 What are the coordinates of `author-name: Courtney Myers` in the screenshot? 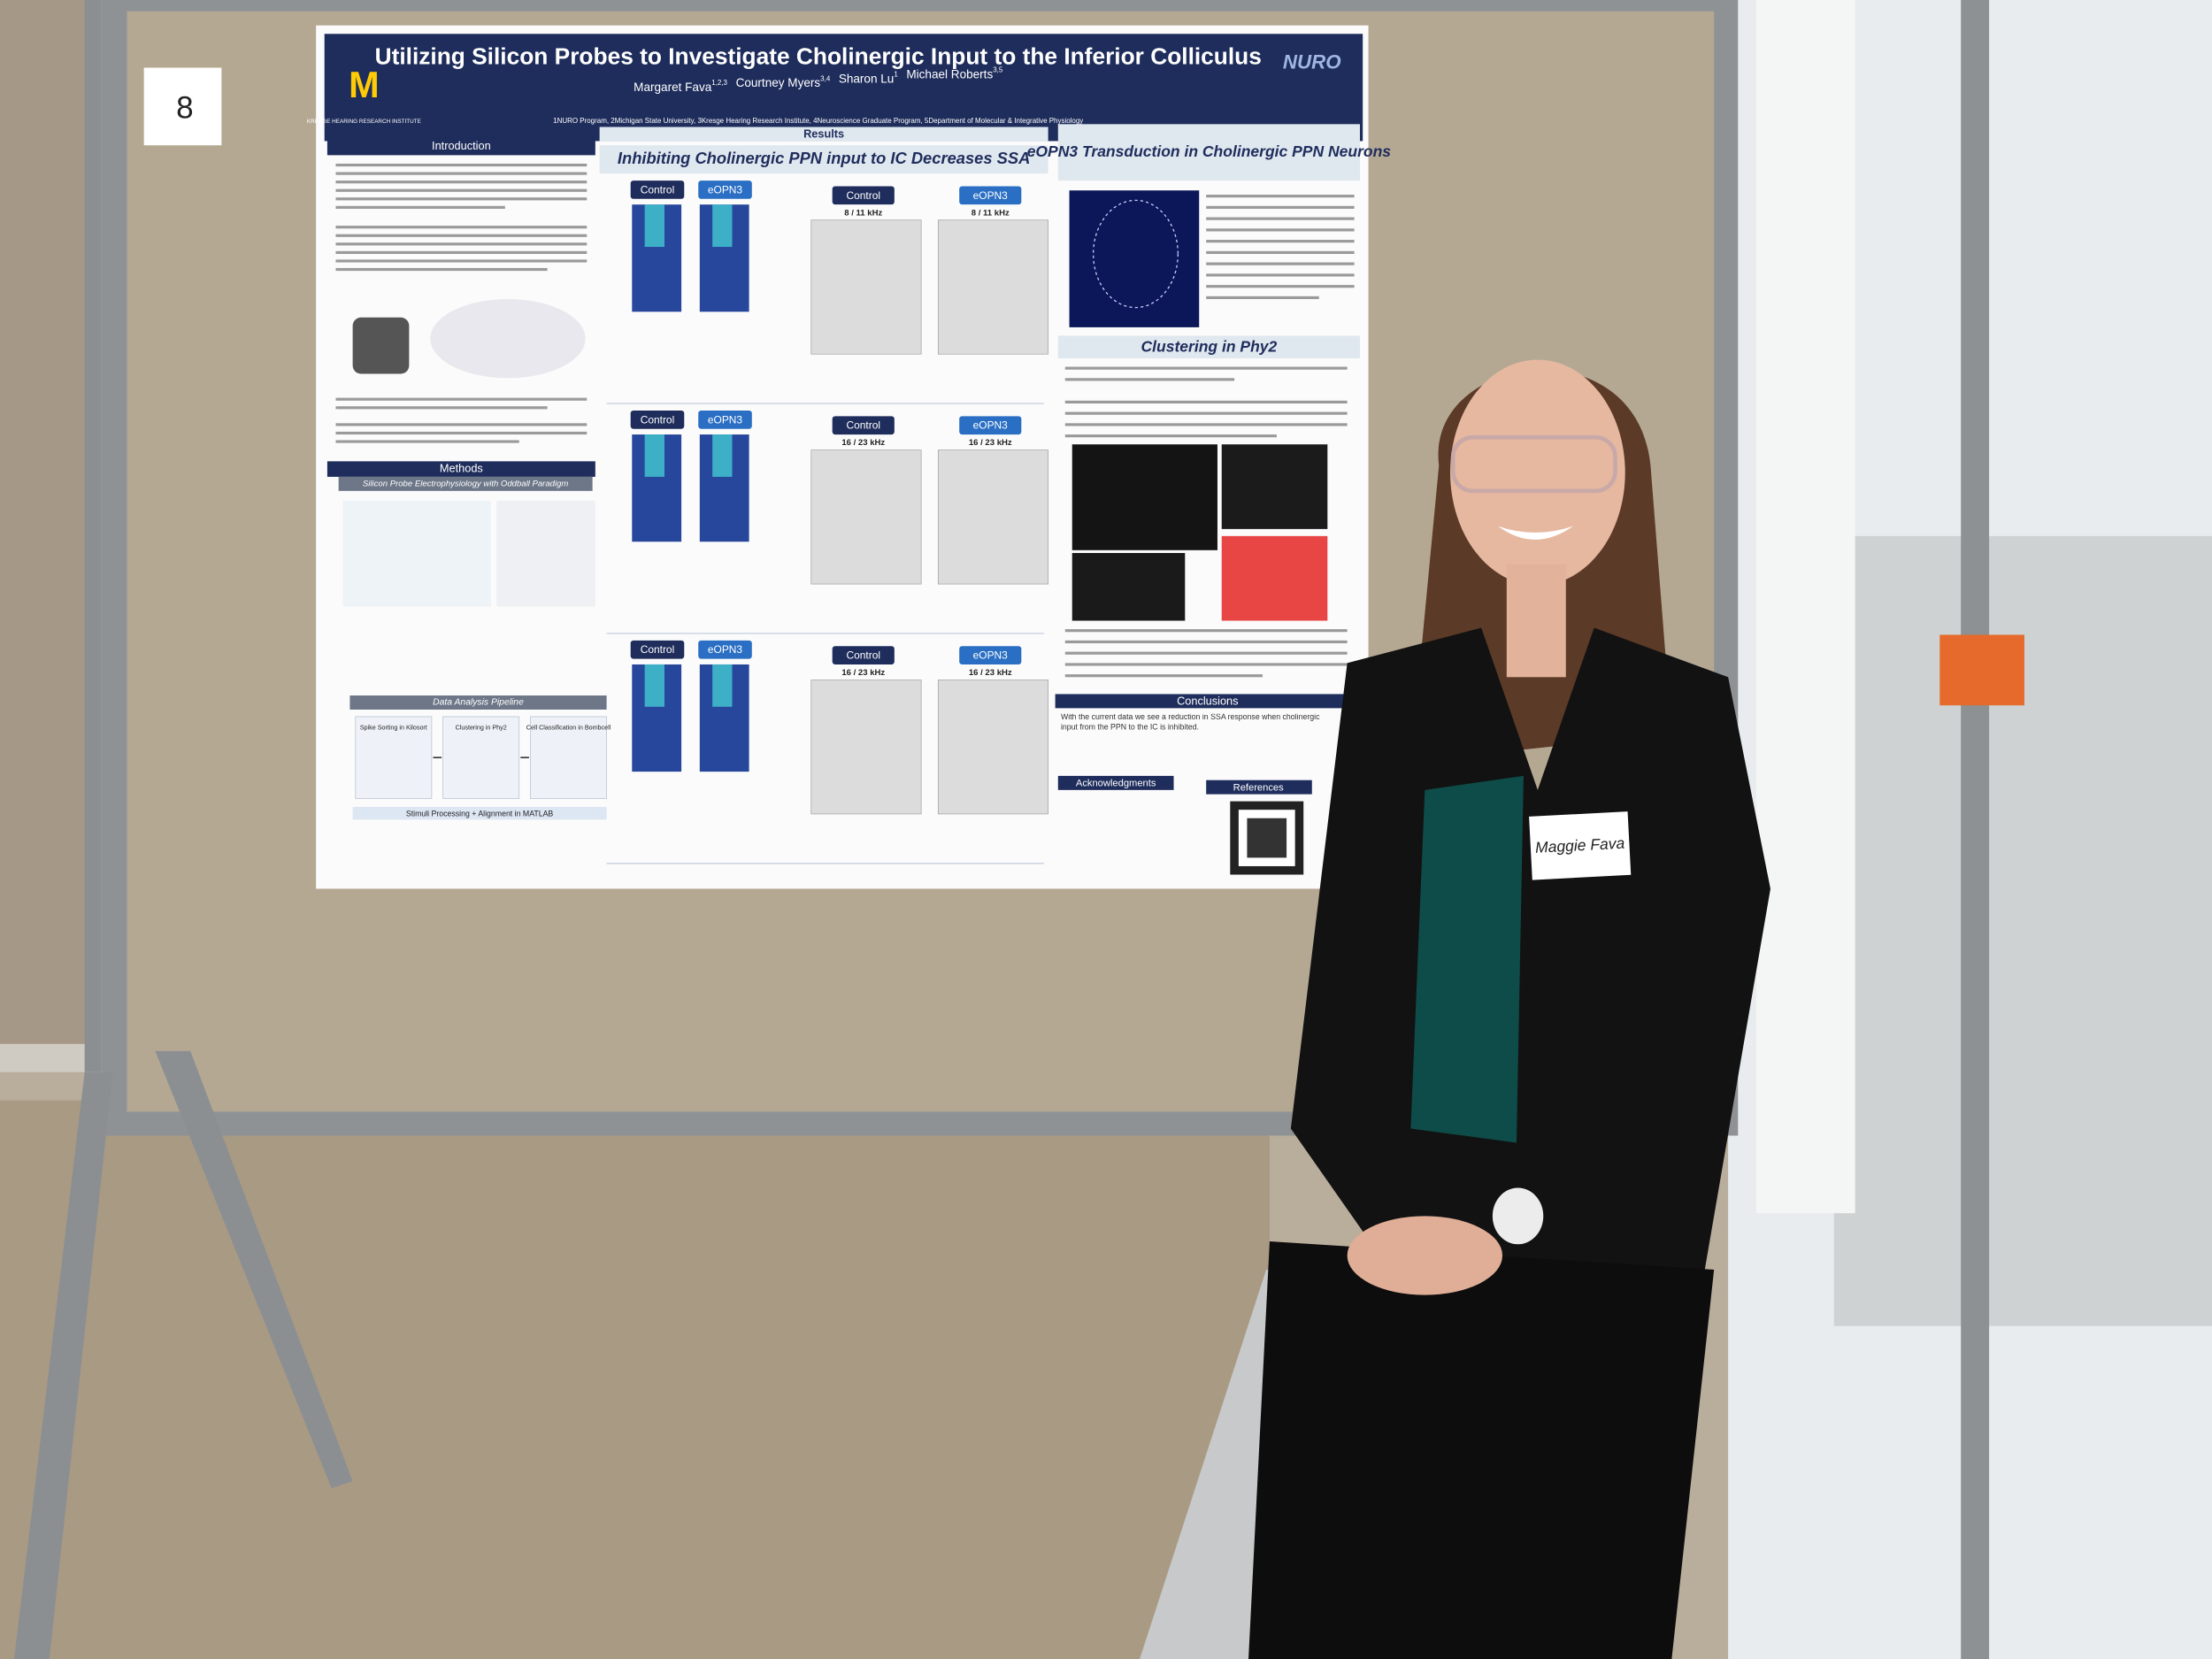 It's located at (778, 82).